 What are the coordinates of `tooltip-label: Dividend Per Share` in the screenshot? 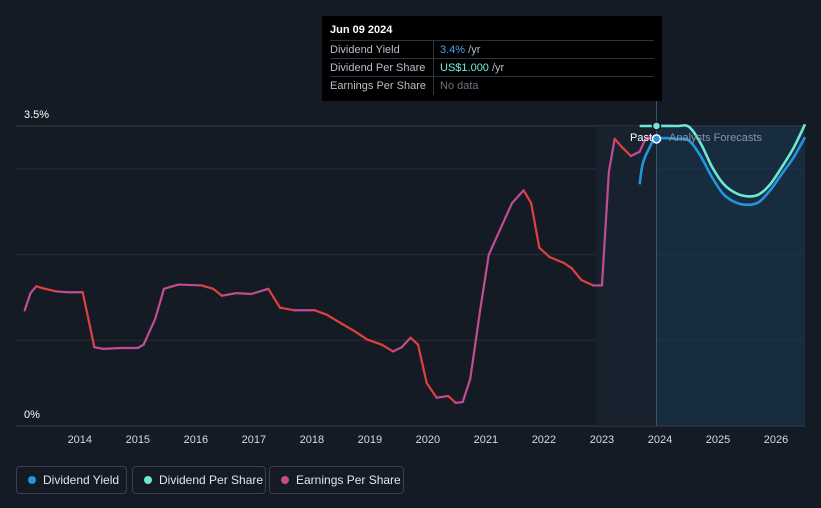 It's located at (378, 68).